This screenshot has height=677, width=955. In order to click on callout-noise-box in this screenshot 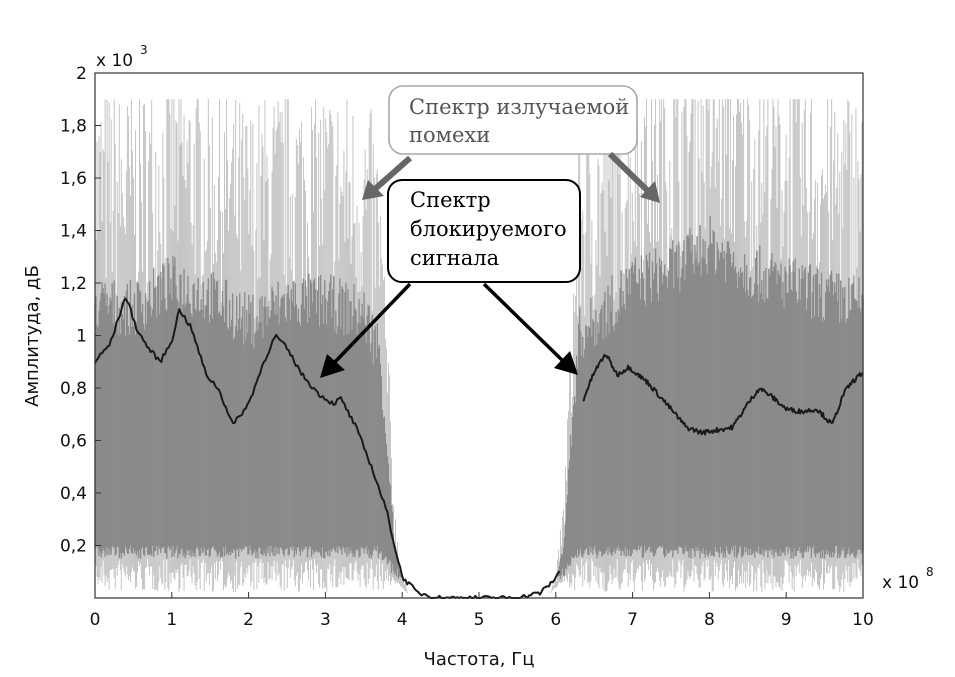, I will do `click(513, 120)`.